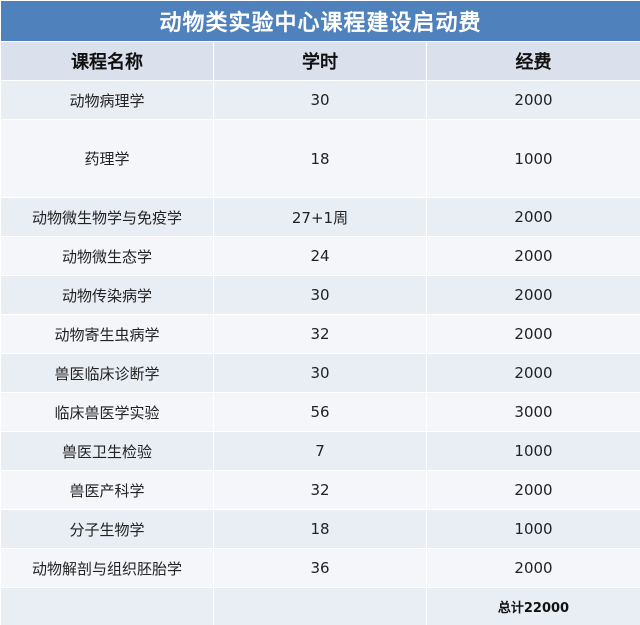 The height and width of the screenshot is (625, 640). I want to click on table-row: 动物解剖与组织胚胎学 36 2000, so click(320, 568).